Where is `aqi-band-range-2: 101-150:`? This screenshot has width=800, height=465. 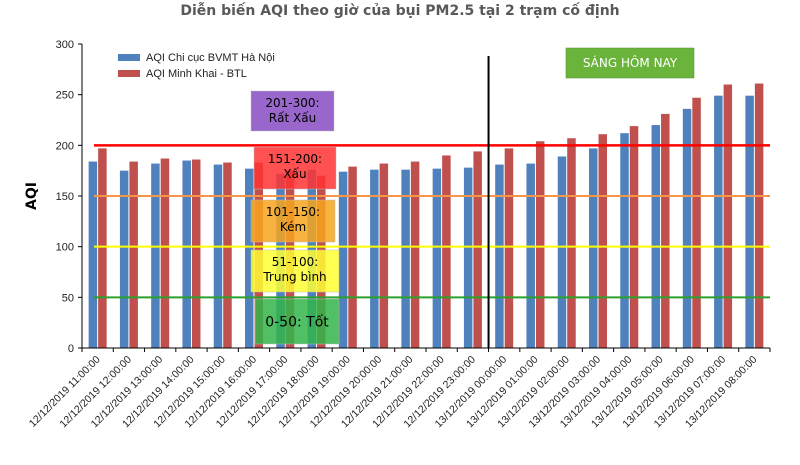
aqi-band-range-2: 101-150: is located at coordinates (293, 212).